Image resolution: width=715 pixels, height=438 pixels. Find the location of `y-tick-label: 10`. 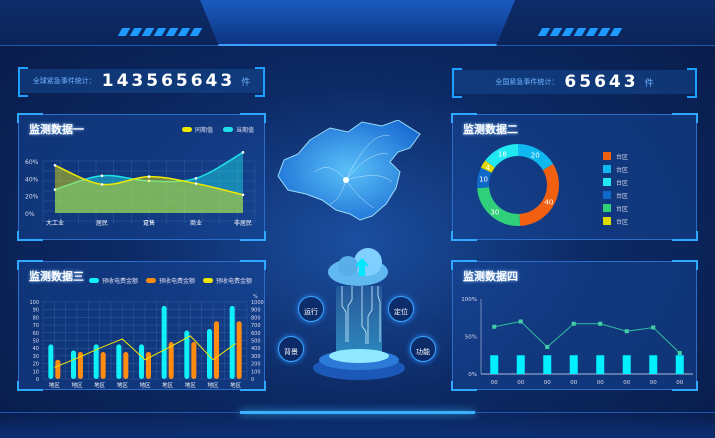

y-tick-label: 10 is located at coordinates (36, 372).